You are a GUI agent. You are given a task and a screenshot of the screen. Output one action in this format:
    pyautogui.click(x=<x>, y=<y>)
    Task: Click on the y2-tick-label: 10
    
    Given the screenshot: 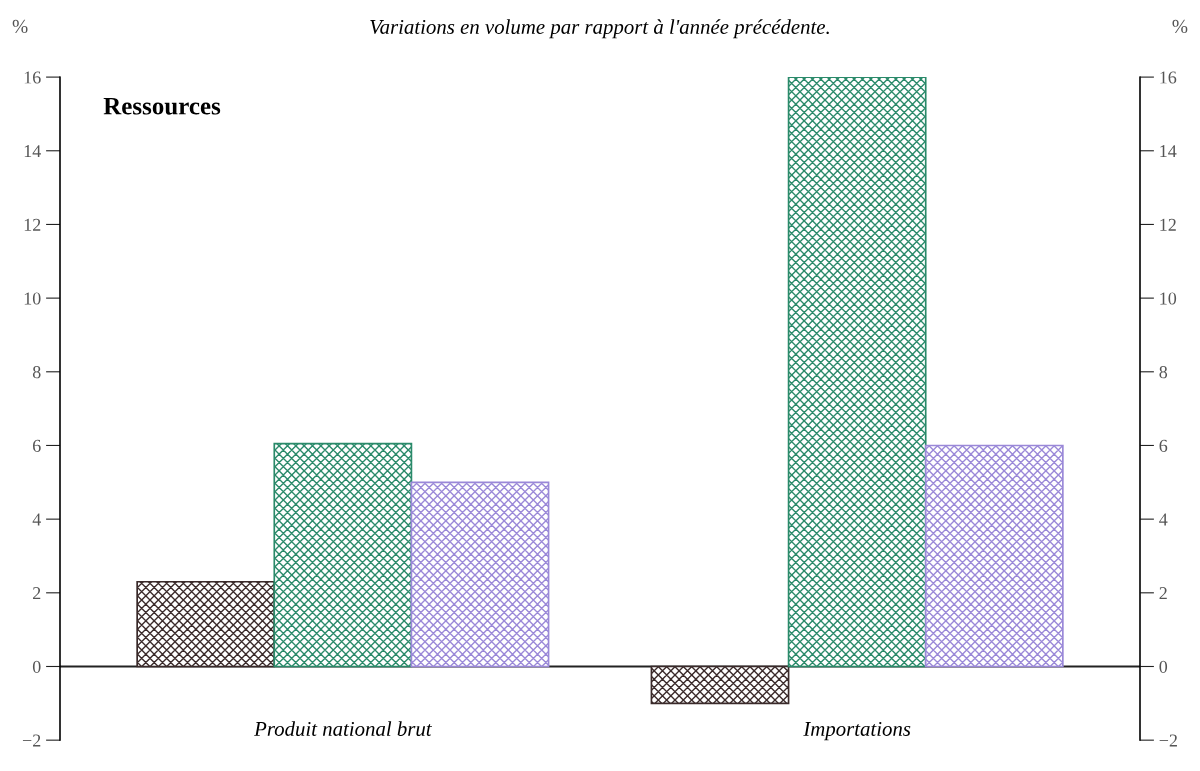 What is the action you would take?
    pyautogui.click(x=1168, y=298)
    